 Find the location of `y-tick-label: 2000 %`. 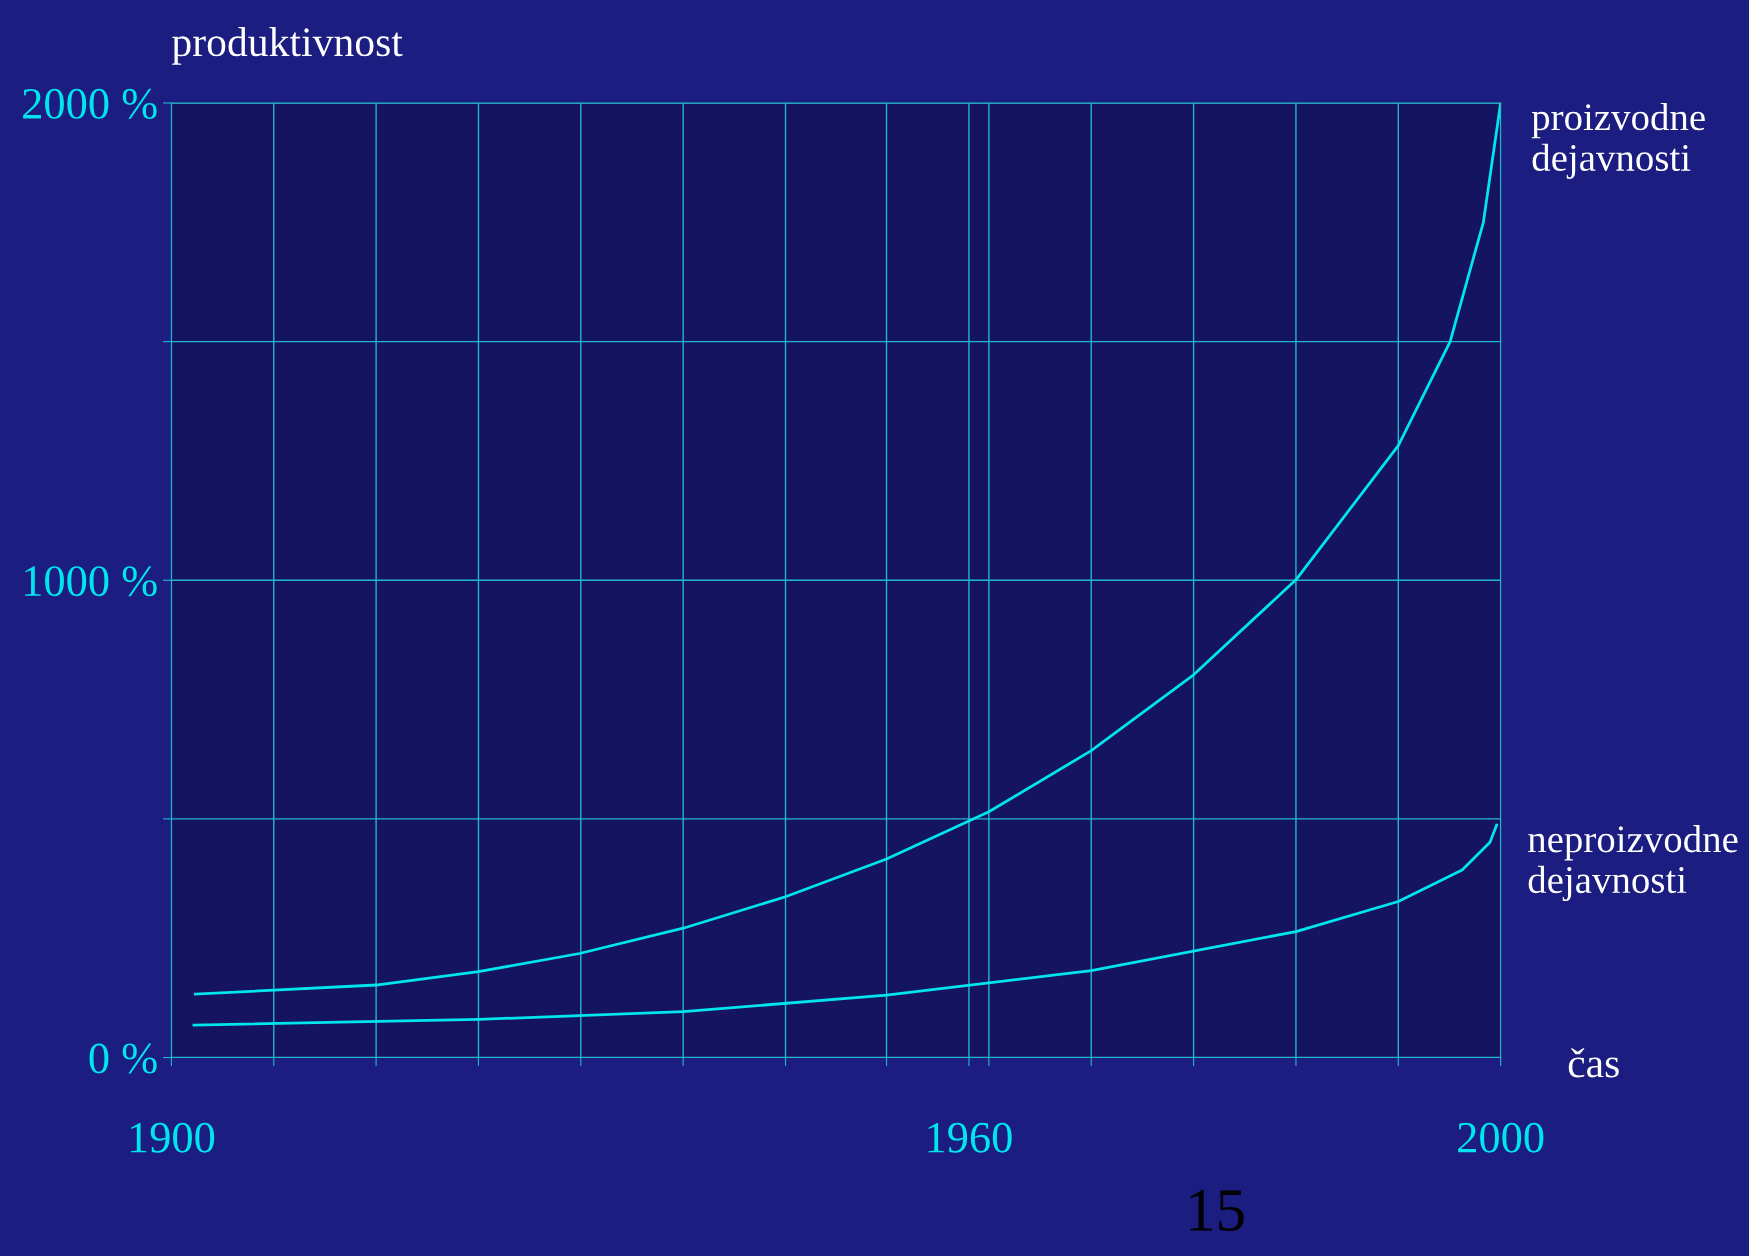

y-tick-label: 2000 % is located at coordinates (90, 103).